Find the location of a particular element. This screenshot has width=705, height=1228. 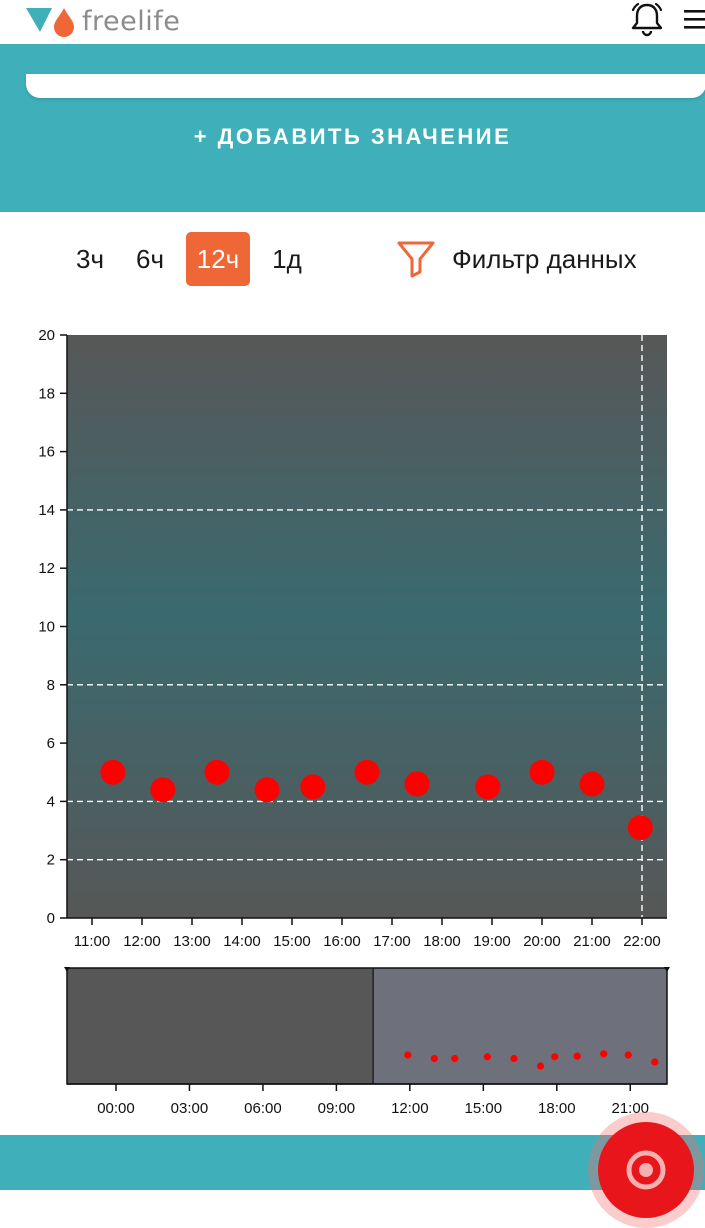

time-range-selector: 3ч 6ч 12ч 1д Фильтр данных is located at coordinates (352, 259).